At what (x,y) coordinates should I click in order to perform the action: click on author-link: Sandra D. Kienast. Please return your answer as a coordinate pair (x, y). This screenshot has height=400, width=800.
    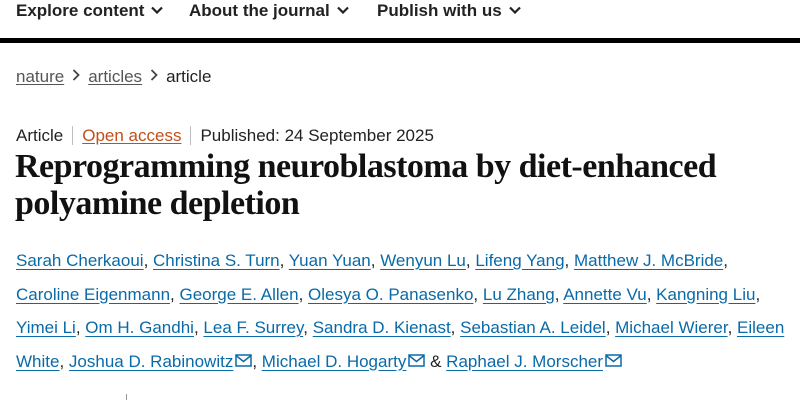
    Looking at the image, I should click on (381, 327).